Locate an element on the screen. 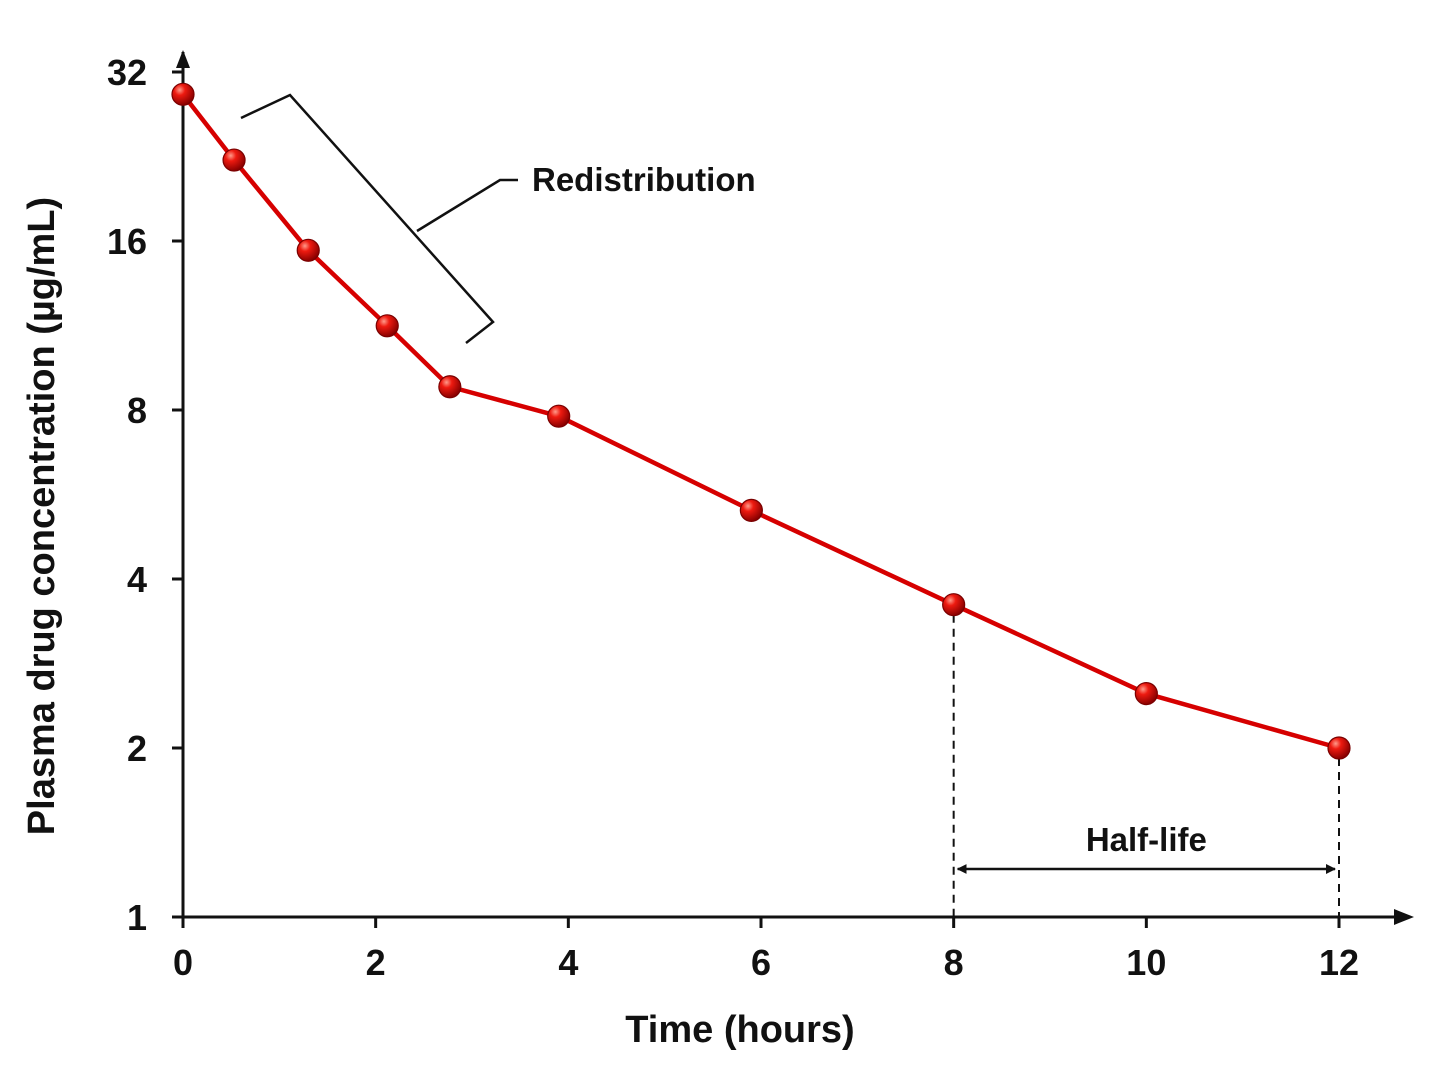  x-axis-title: Time (hours) is located at coordinates (739, 1030).